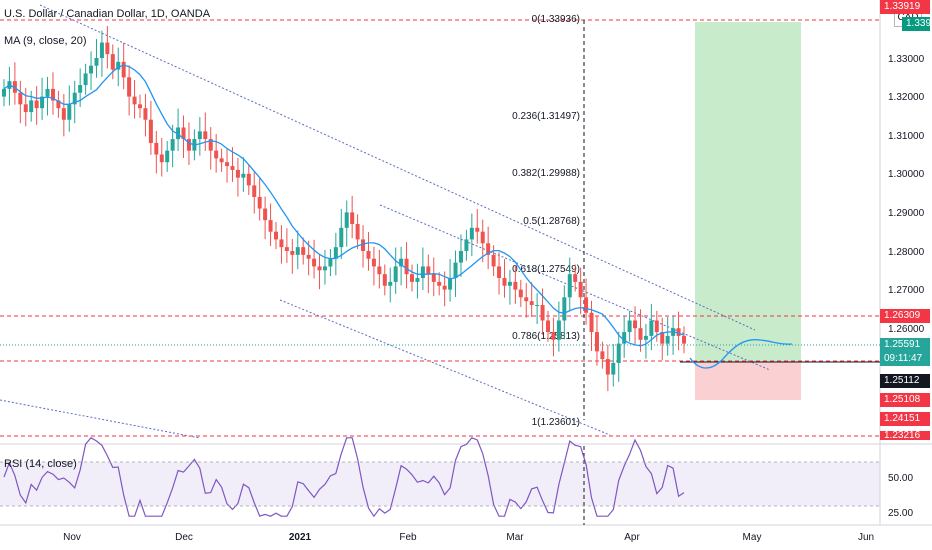 The width and height of the screenshot is (932, 550). What do you see at coordinates (72, 537) in the screenshot?
I see `time-tick-label: Nov` at bounding box center [72, 537].